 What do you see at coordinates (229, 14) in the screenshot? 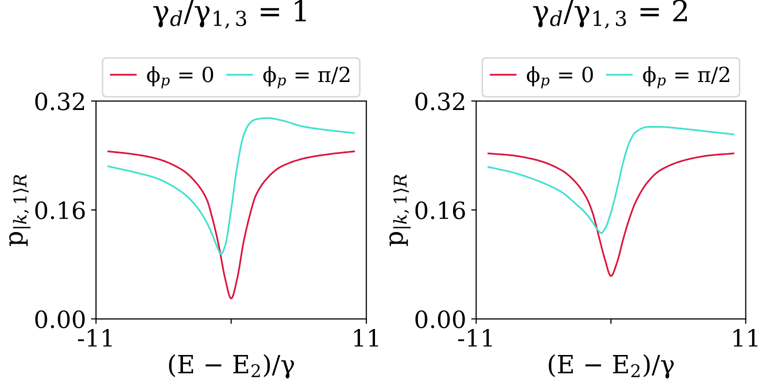
I see `chart-title: γ$_{d}$/γ$_{1,3}$ = 1` at bounding box center [229, 14].